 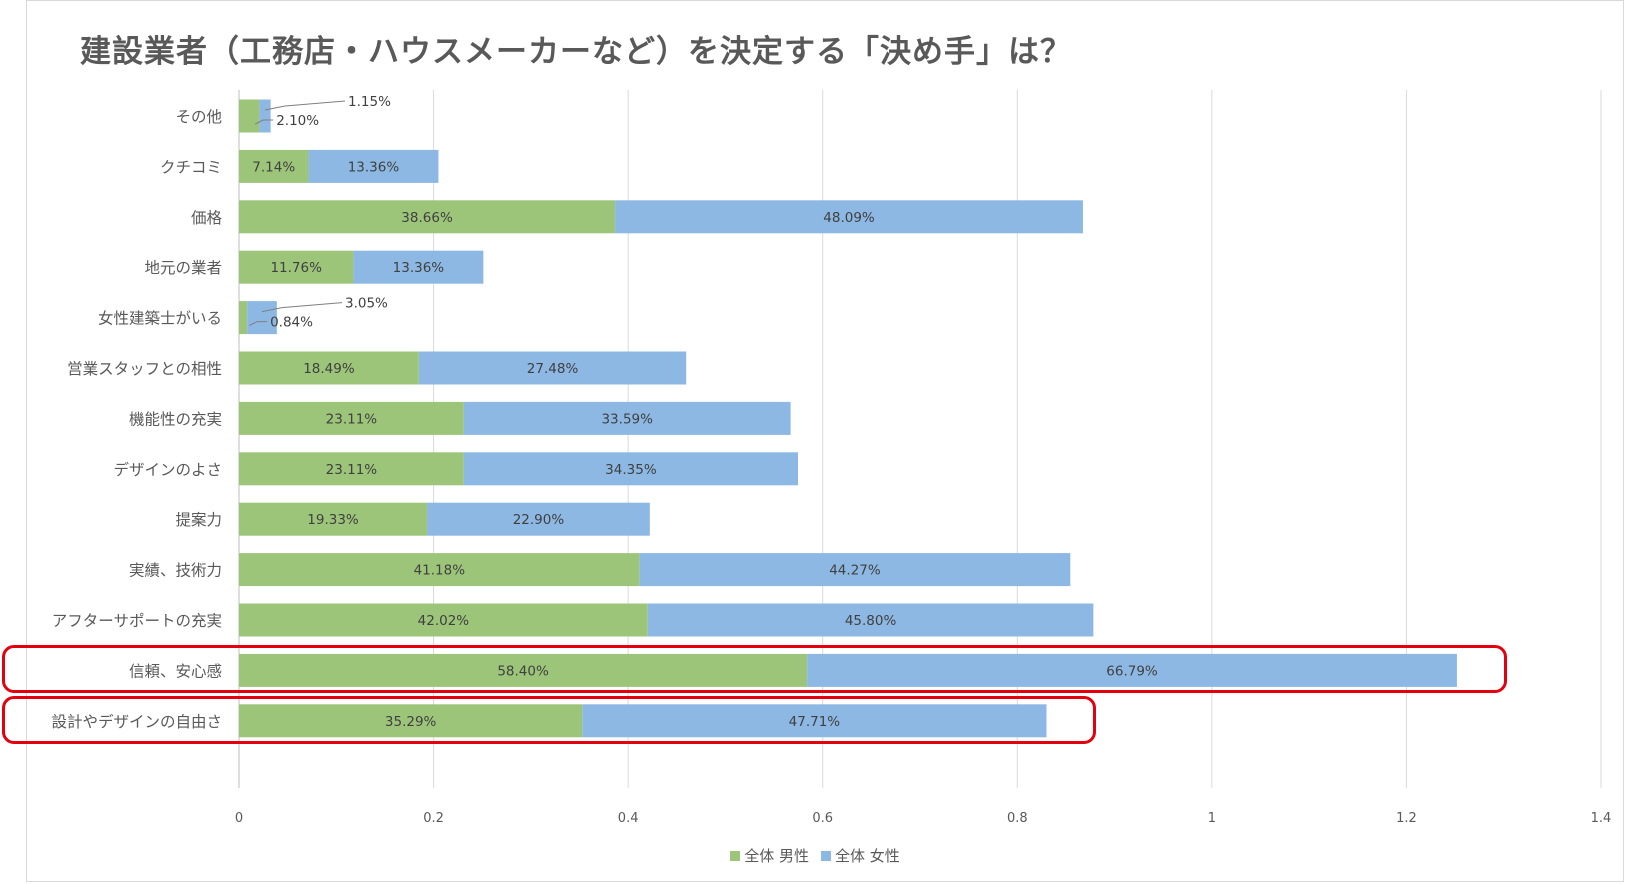 What do you see at coordinates (144, 369) in the screenshot?
I see `category-label: 営業スタッフとの相性` at bounding box center [144, 369].